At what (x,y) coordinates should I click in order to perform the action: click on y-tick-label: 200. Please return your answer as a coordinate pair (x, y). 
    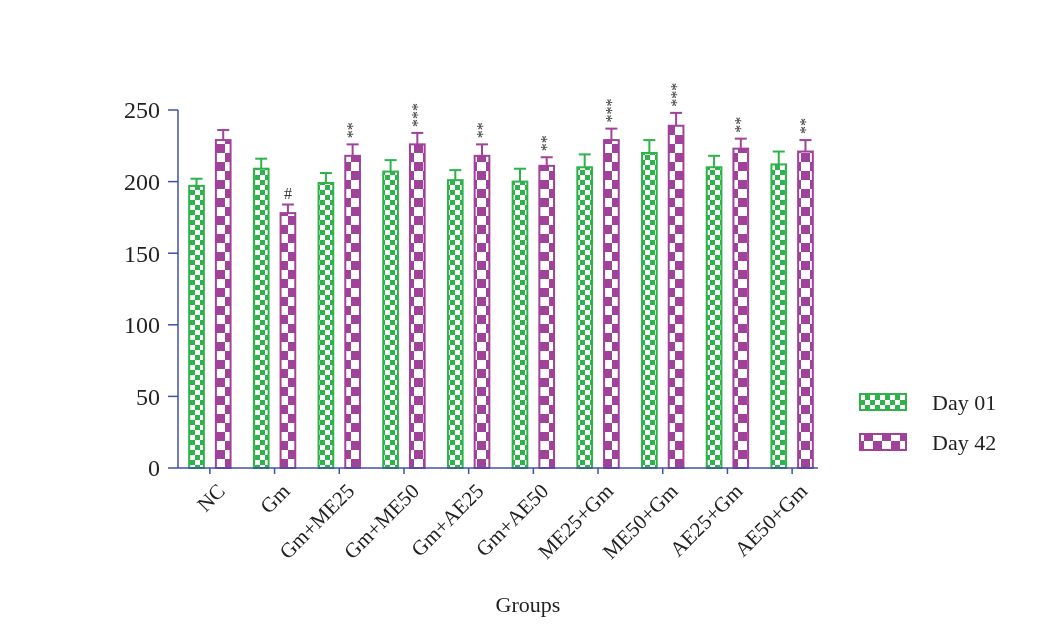
    Looking at the image, I should click on (142, 182).